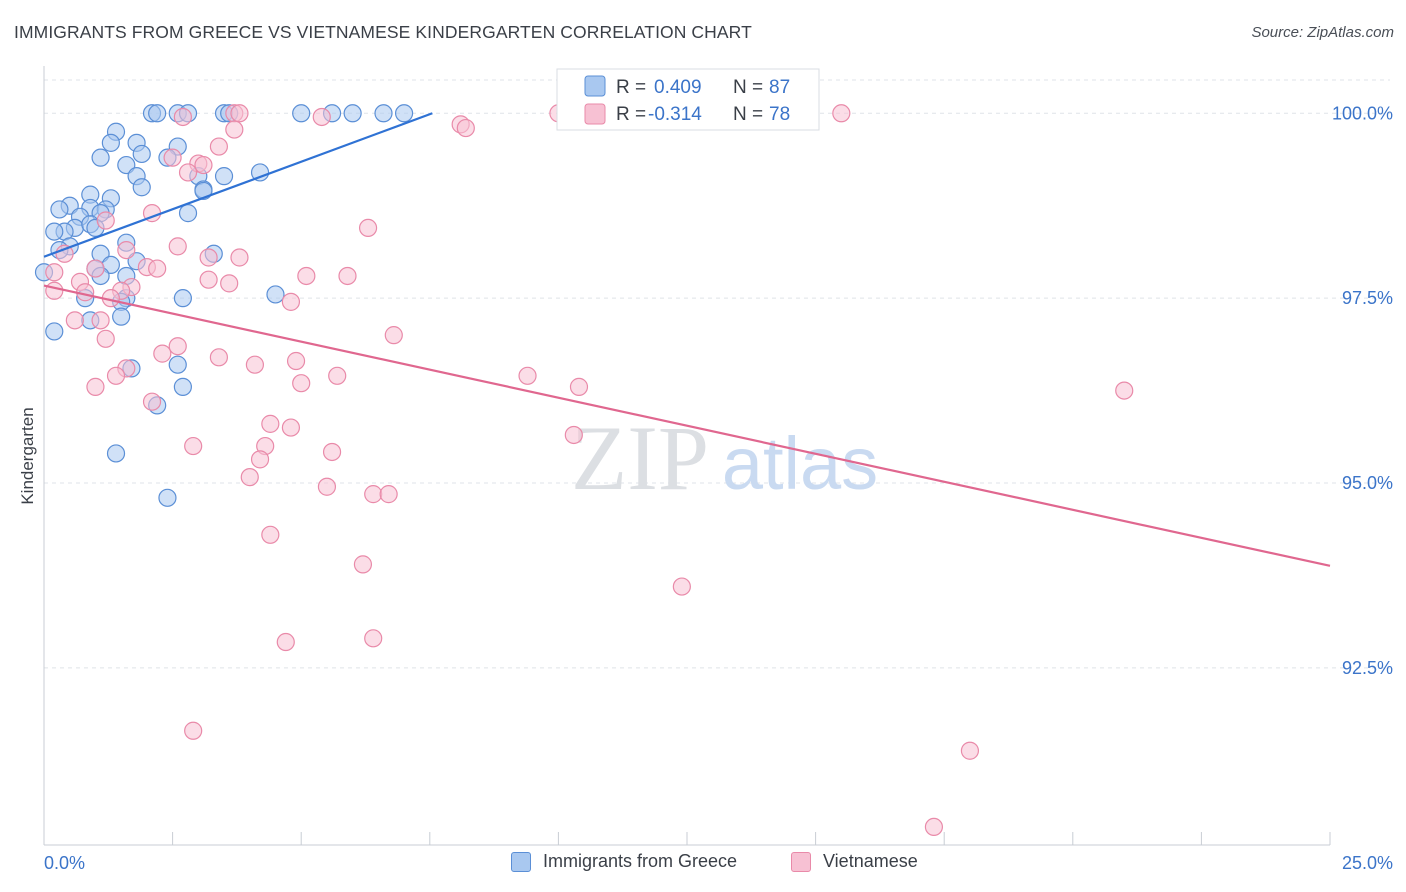  Describe the element at coordinates (521, 861) in the screenshot. I see `legend-swatch-greece` at that location.